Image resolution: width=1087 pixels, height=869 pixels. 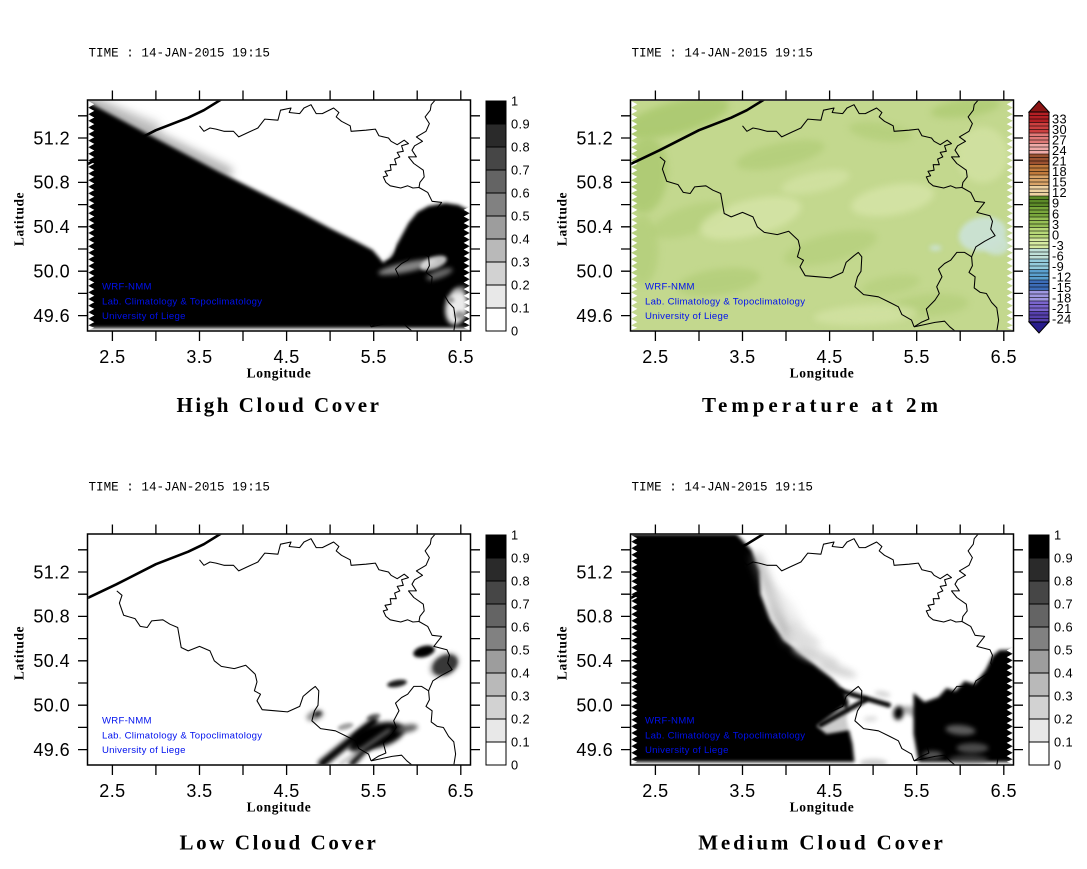 I want to click on svg-text: 0.2, so click(x=520, y=719).